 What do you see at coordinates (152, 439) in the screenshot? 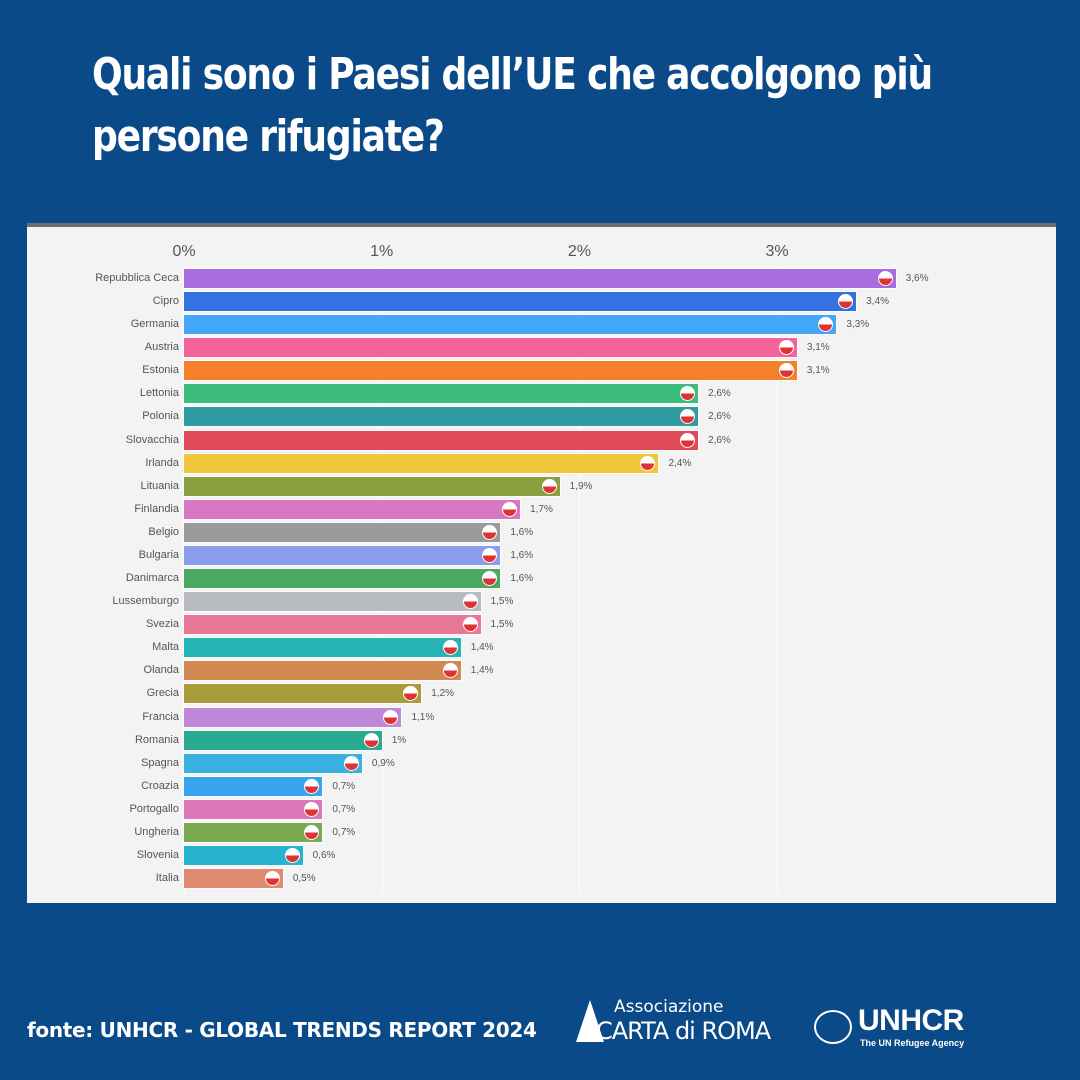
I see `category-label: Slovacchia` at bounding box center [152, 439].